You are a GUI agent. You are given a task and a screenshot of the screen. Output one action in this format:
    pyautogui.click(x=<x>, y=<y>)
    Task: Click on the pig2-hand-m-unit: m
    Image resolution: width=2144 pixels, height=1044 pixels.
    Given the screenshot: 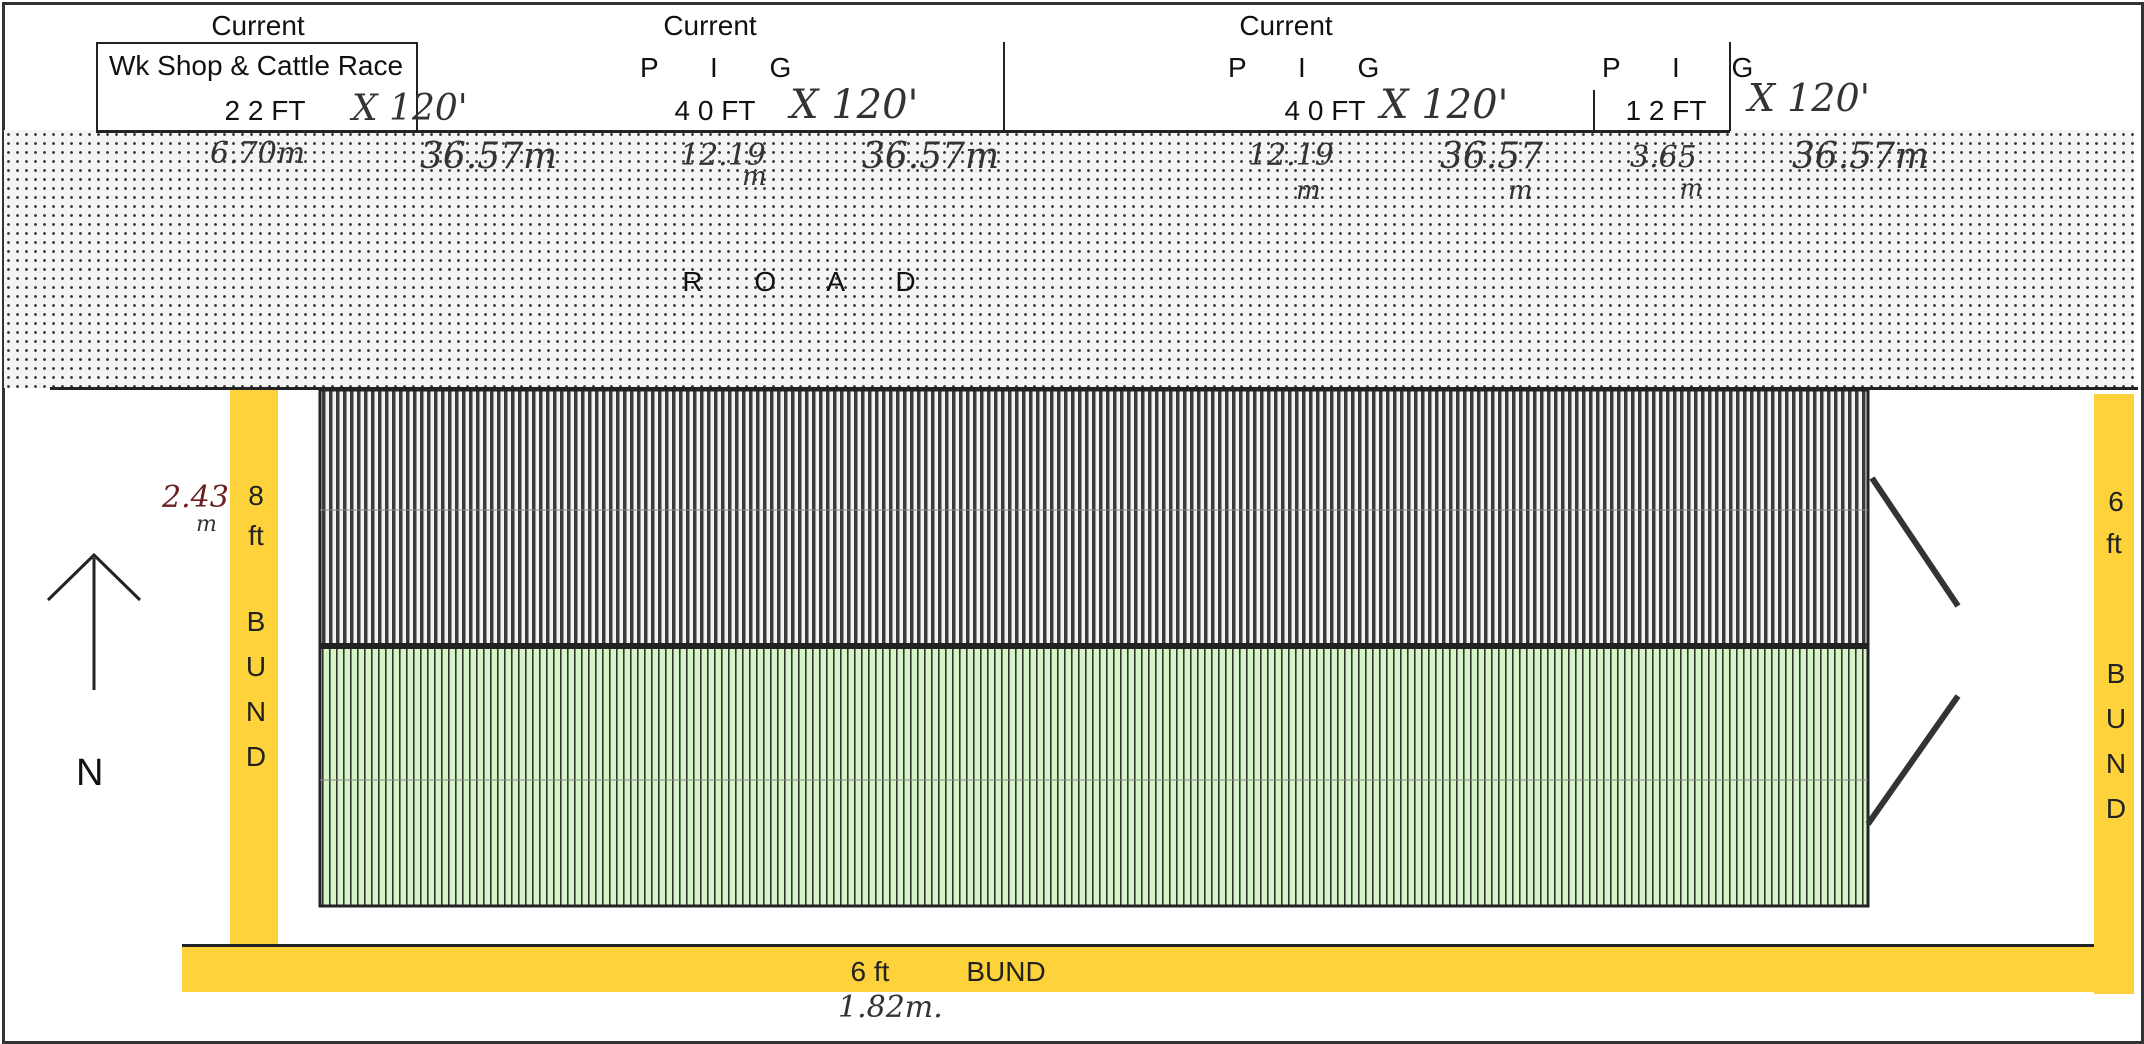 What is the action you would take?
    pyautogui.click(x=1520, y=191)
    